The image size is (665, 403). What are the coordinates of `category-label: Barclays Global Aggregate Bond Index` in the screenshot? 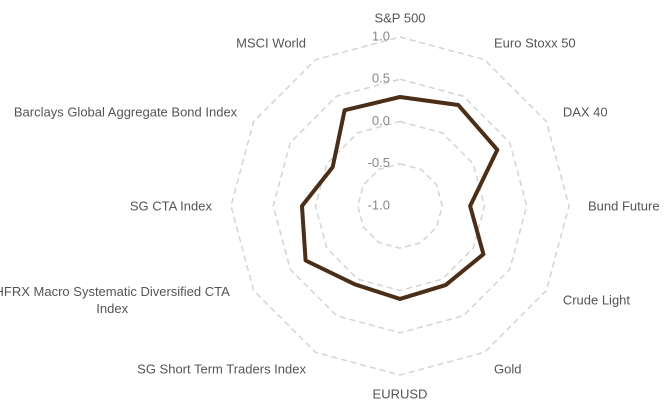 It's located at (125, 112).